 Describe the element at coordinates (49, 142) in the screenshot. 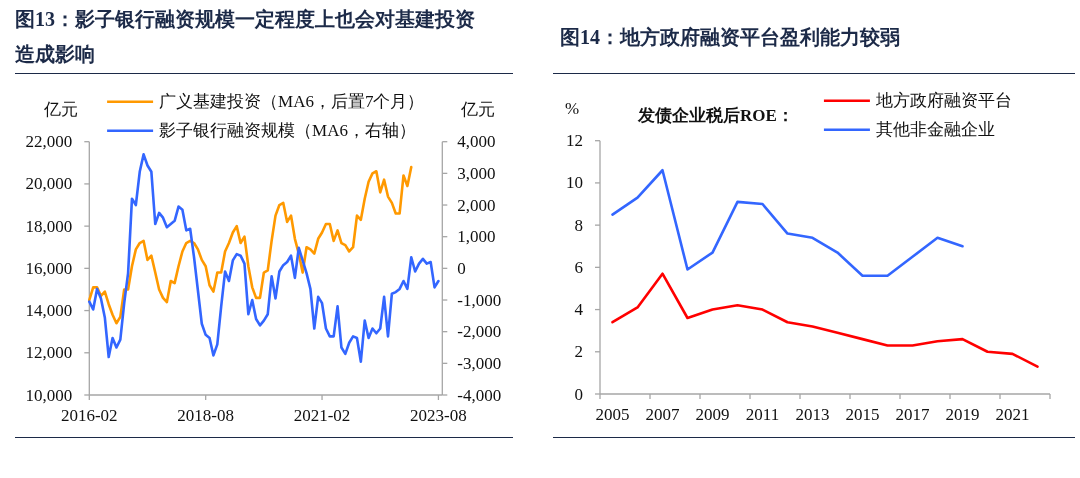

I see `y-tick-label: 22,000` at that location.